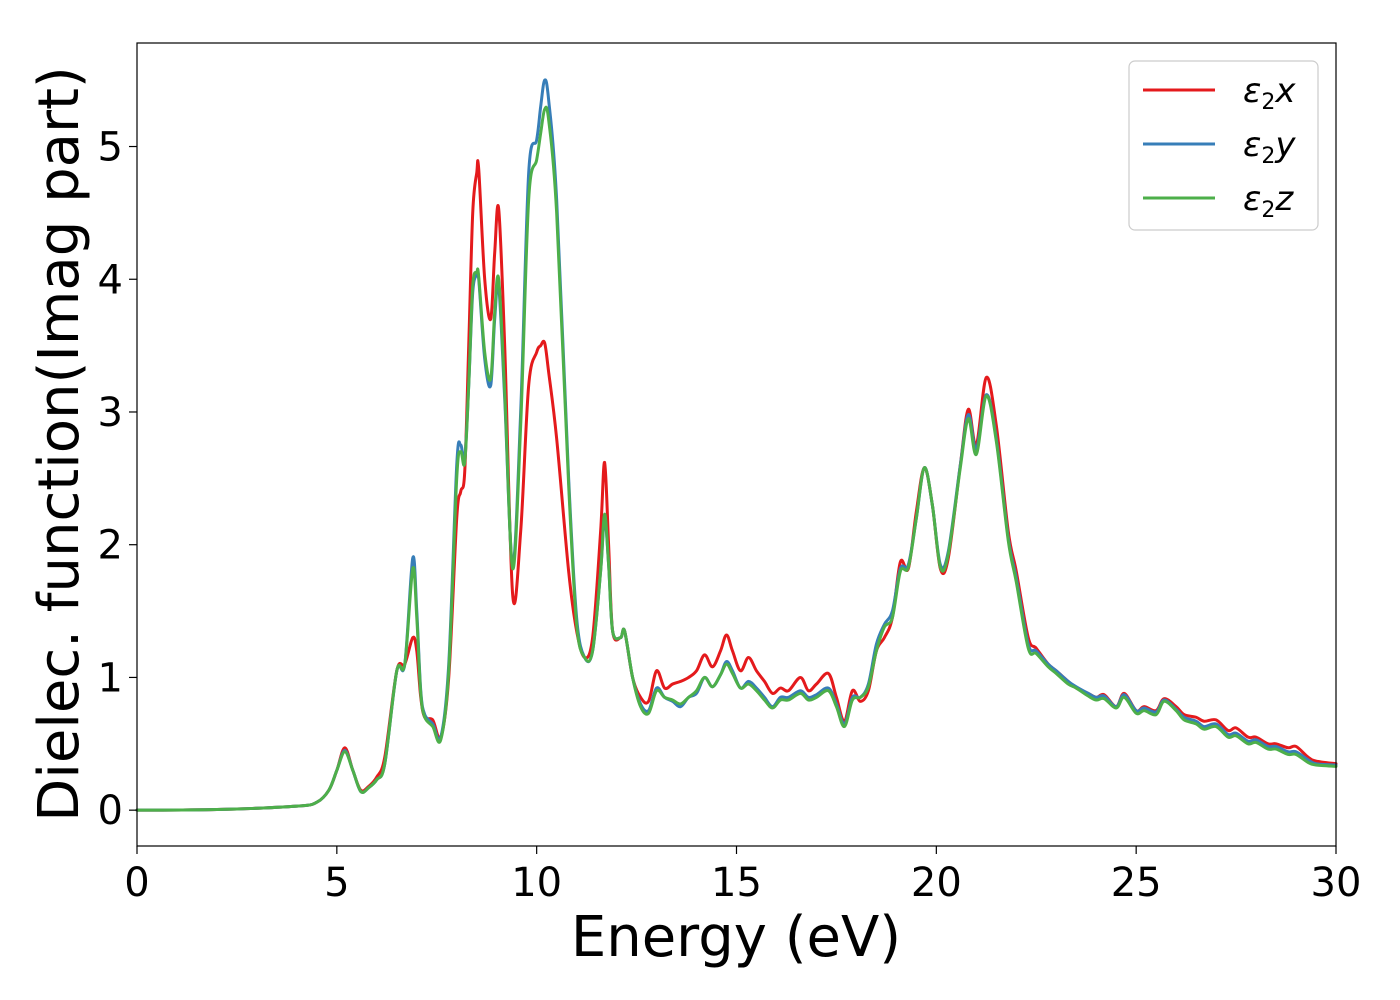 The height and width of the screenshot is (1000, 1400). I want to click on x-axis-label: Energy (eV), so click(736, 937).